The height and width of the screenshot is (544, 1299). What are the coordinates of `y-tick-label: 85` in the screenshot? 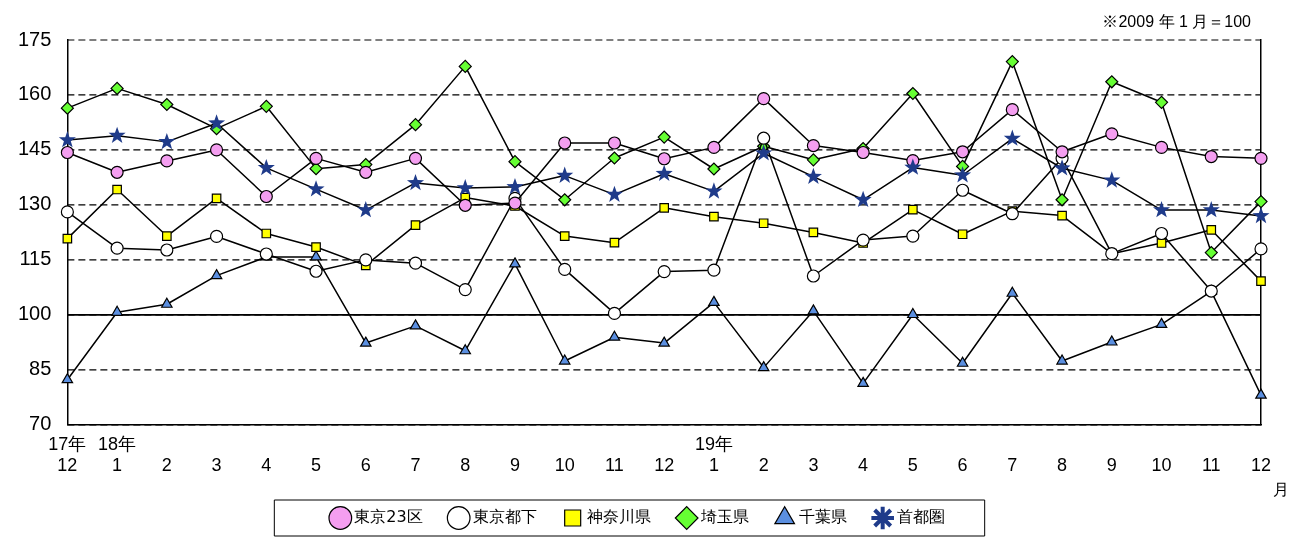 It's located at (40, 368).